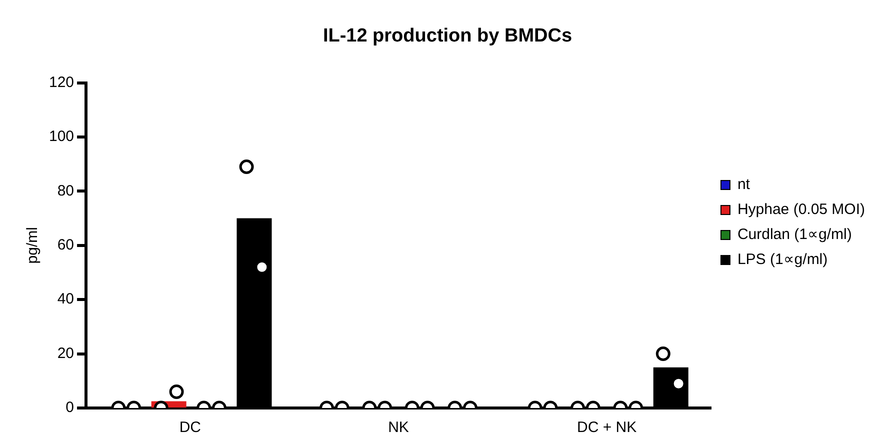 This screenshot has width=885, height=445. I want to click on y-tick-label: 60, so click(65, 245).